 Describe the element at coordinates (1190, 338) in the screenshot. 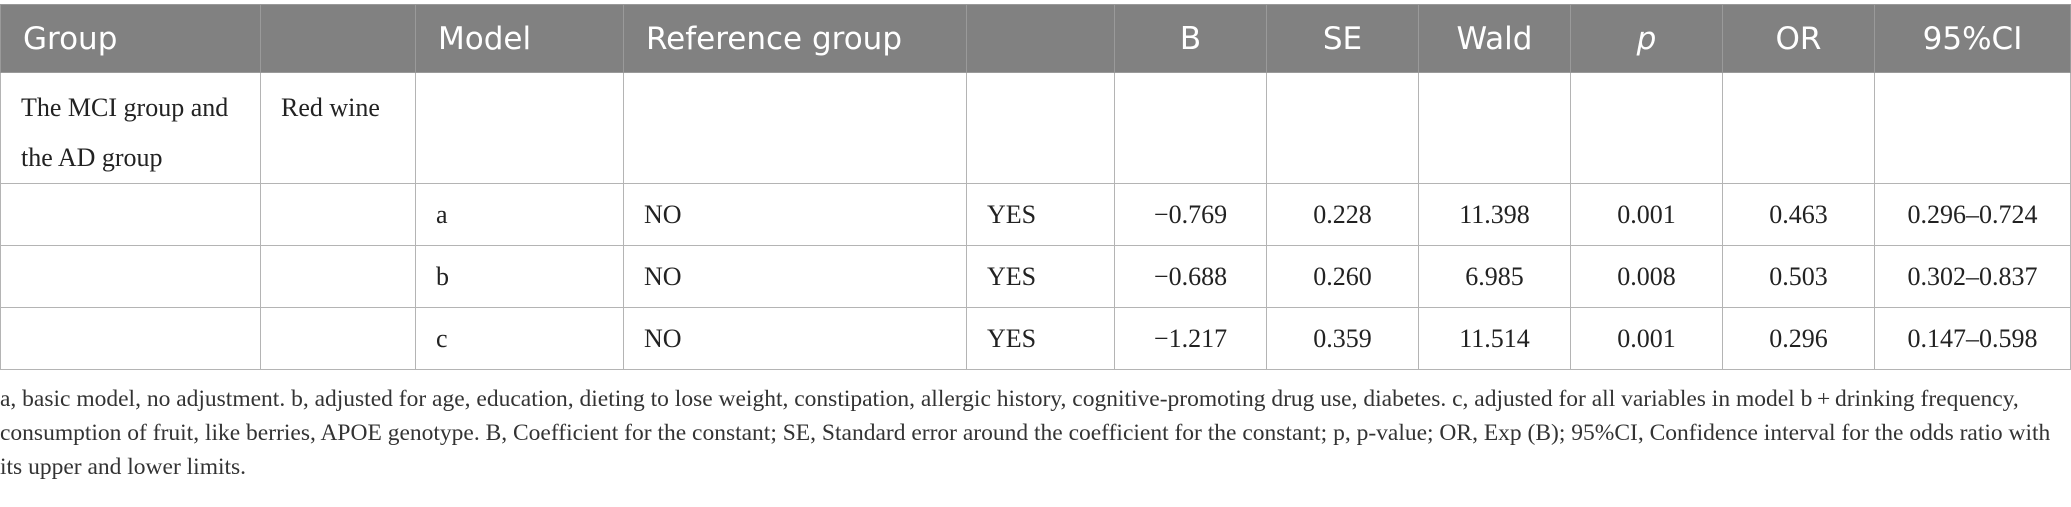

I see `b-cell: −1.217` at that location.